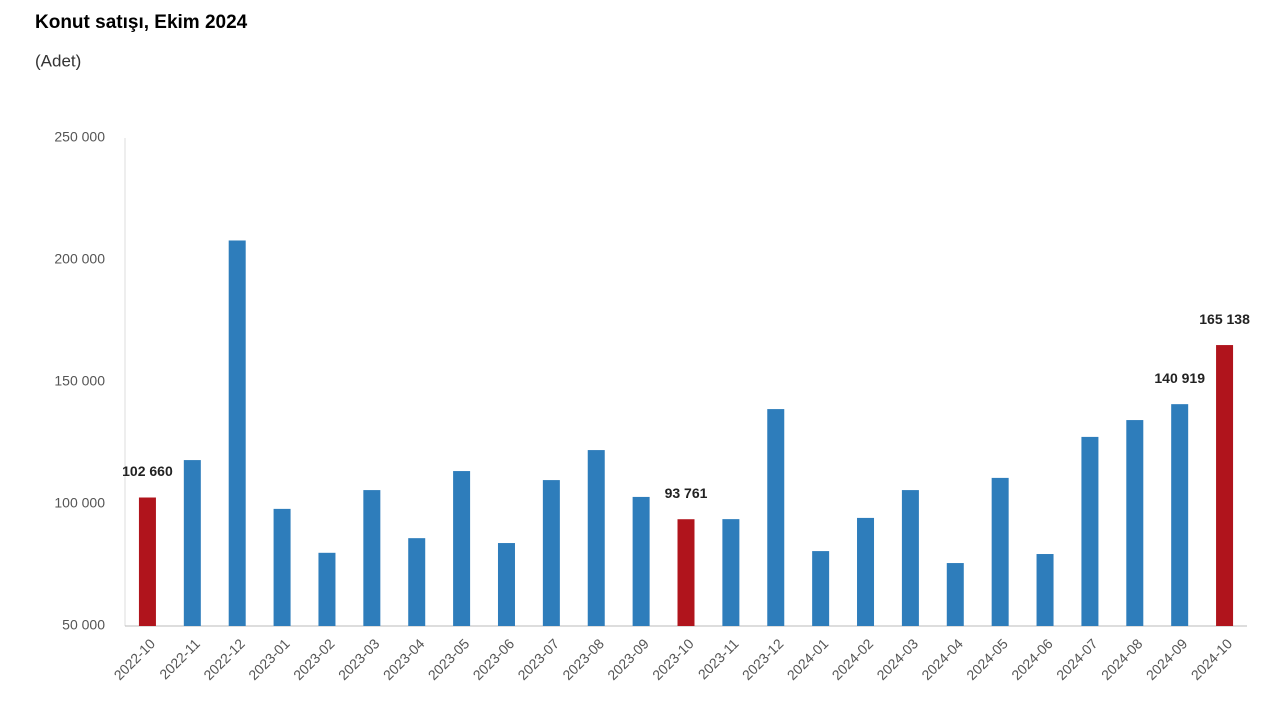  I want to click on value-label: 140 919, so click(1179, 378).